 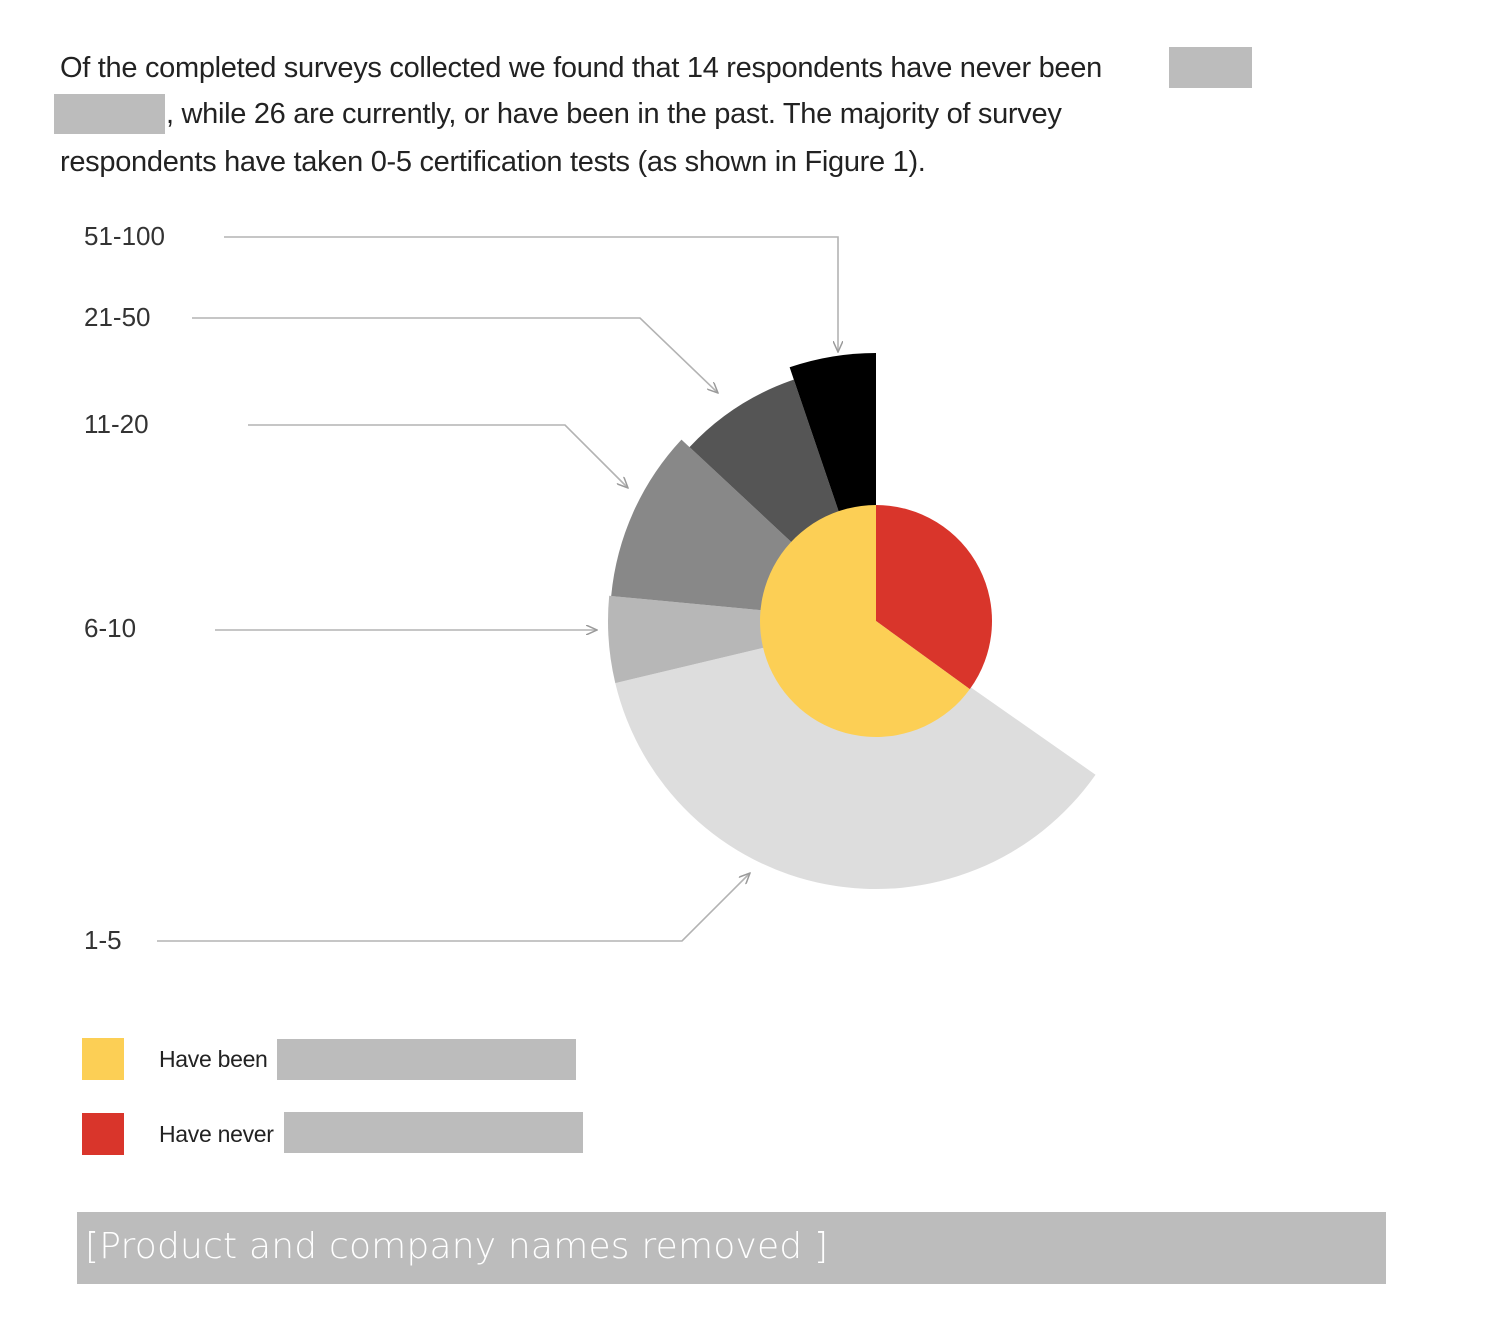 What do you see at coordinates (124, 236) in the screenshot?
I see `category-label-51-100: 51-100` at bounding box center [124, 236].